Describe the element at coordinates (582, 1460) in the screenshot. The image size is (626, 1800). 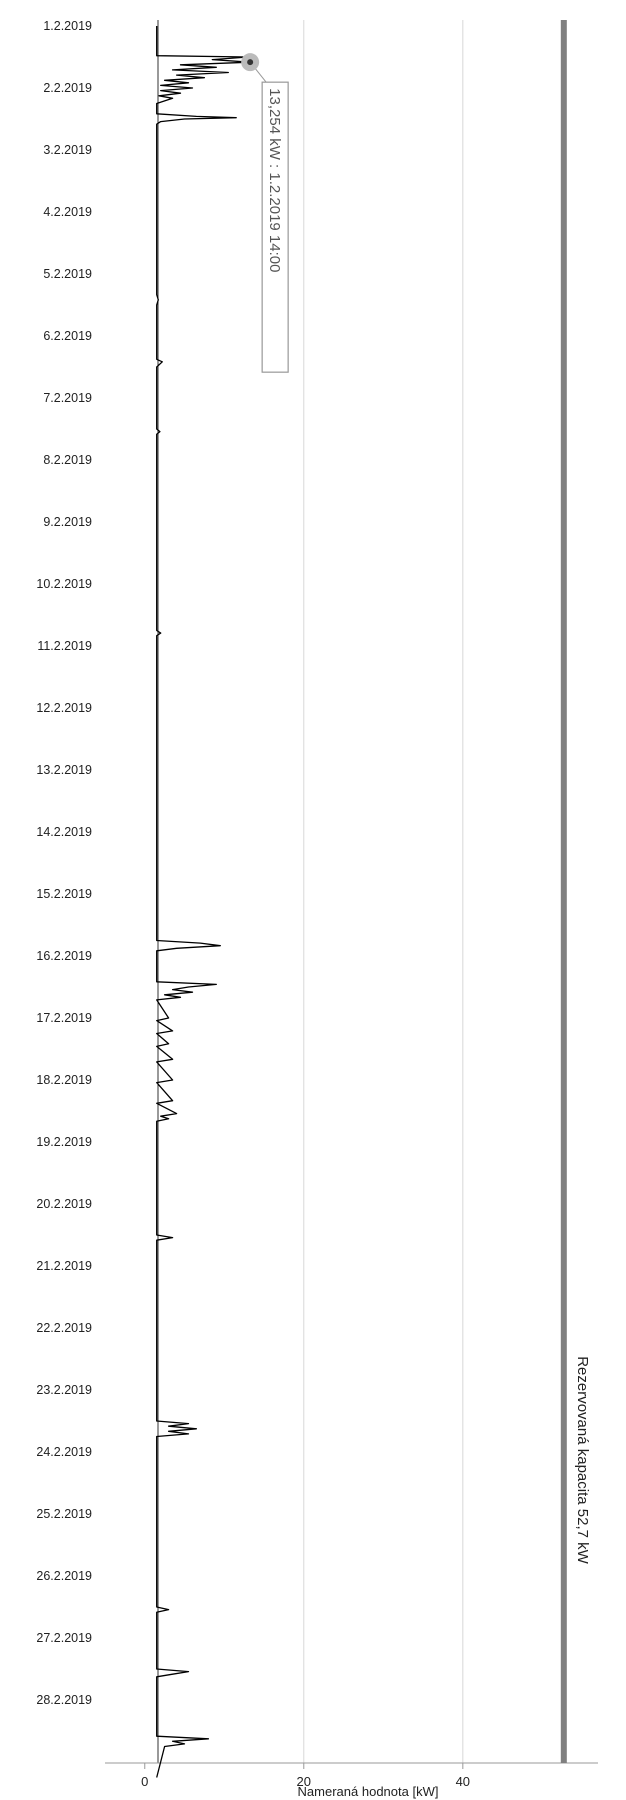
I see `reserved-capacity-label: Rezervovaná kapacita 52,7 kW` at that location.